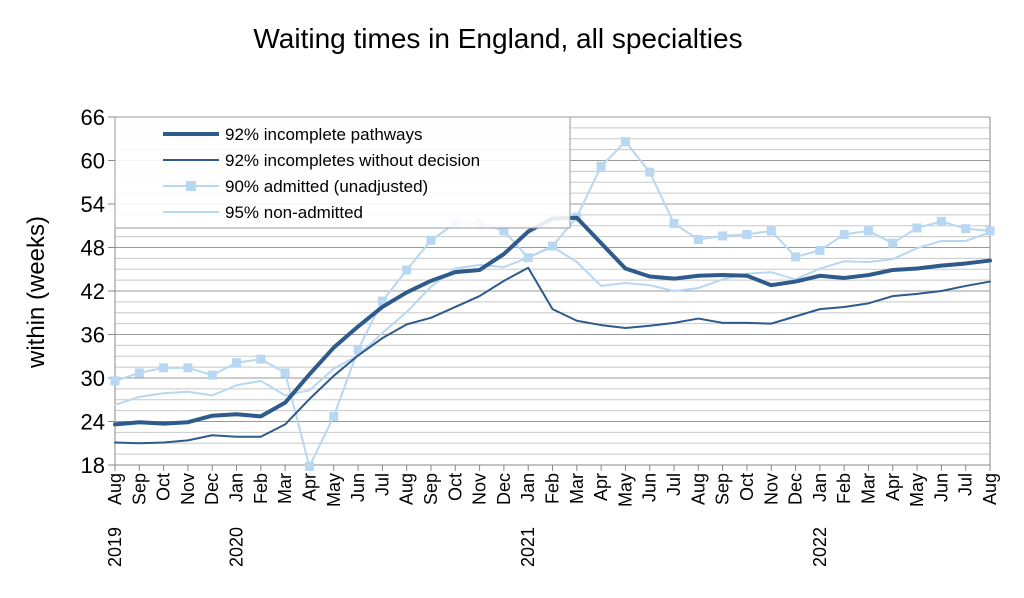  Describe the element at coordinates (93, 117) in the screenshot. I see `y-tick-label: 66` at that location.